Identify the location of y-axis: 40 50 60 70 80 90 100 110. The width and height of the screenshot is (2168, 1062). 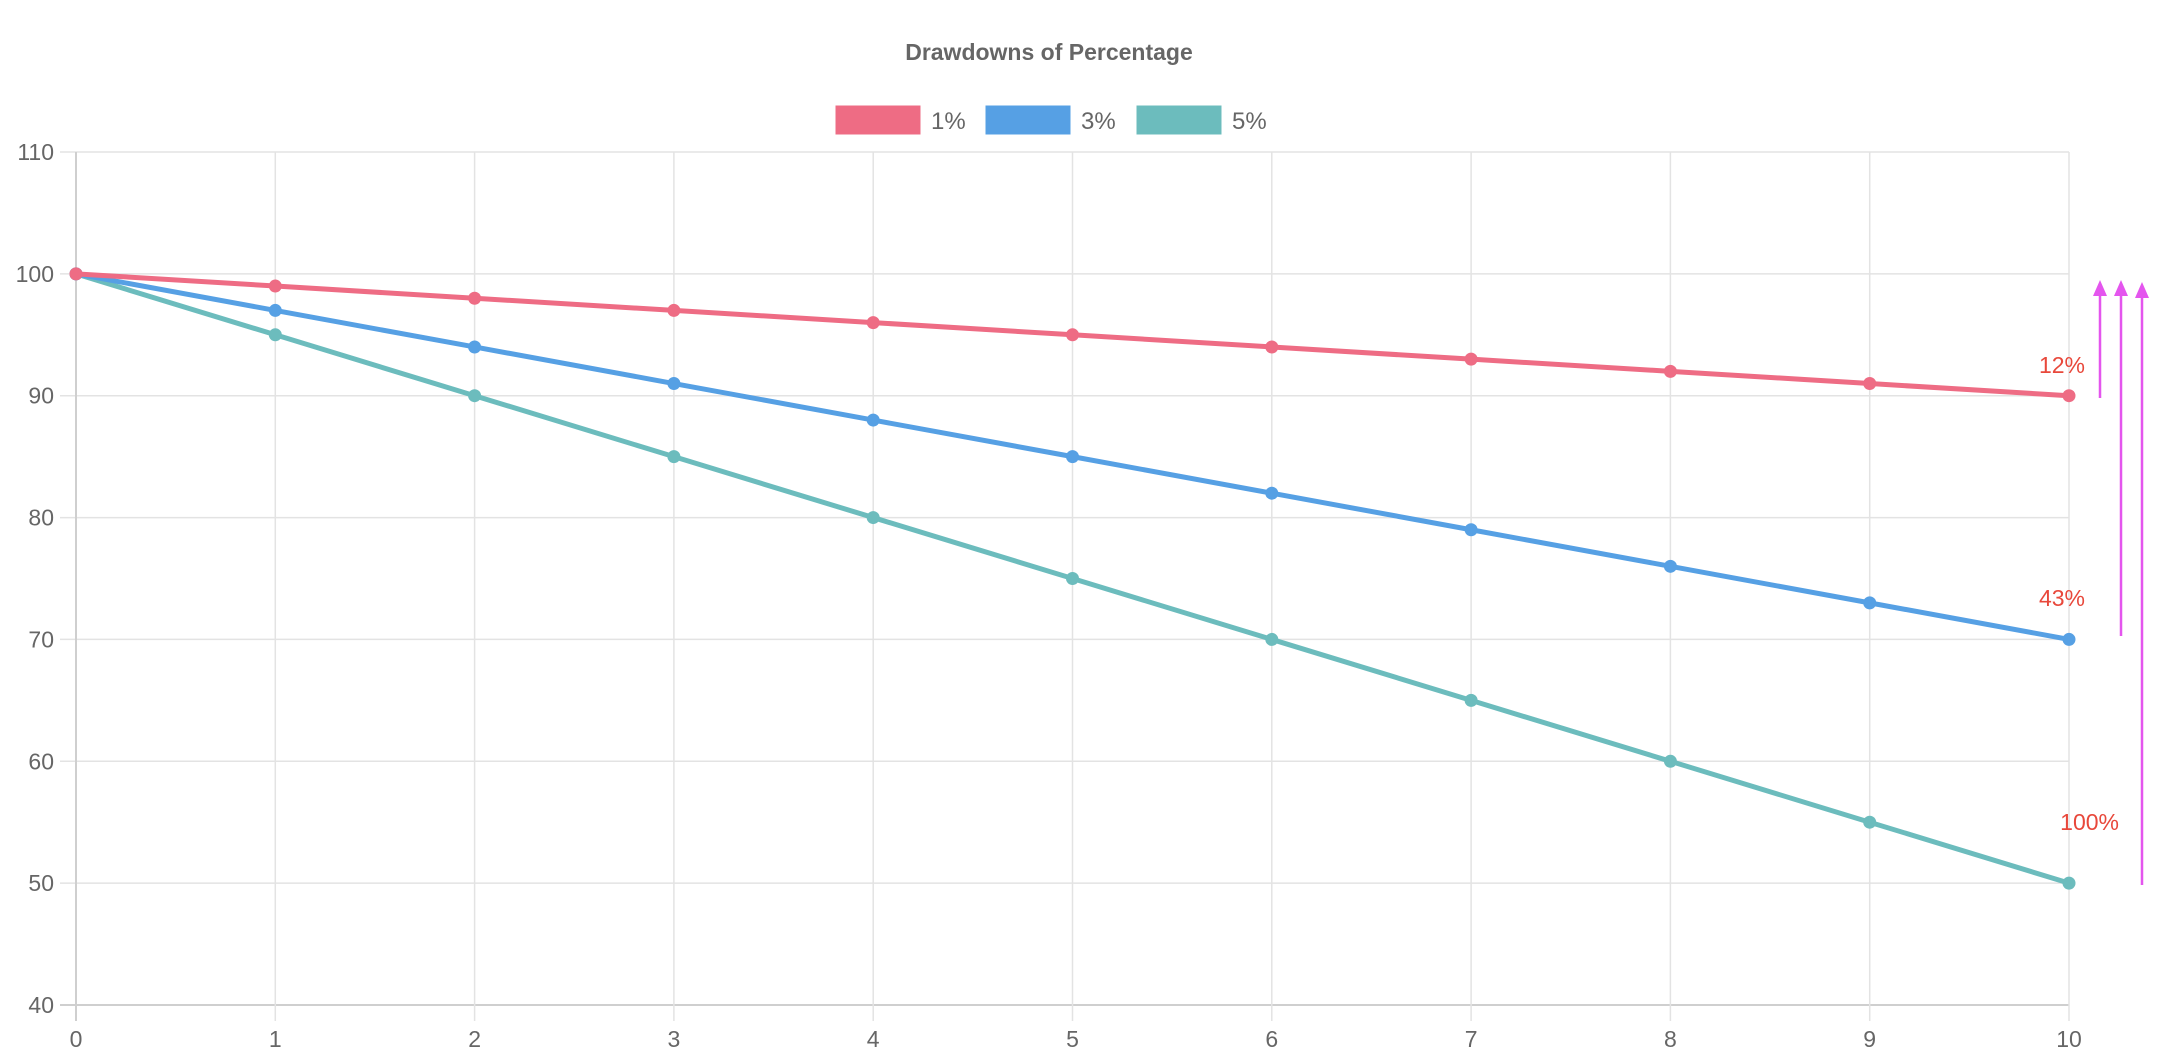
(35, 578).